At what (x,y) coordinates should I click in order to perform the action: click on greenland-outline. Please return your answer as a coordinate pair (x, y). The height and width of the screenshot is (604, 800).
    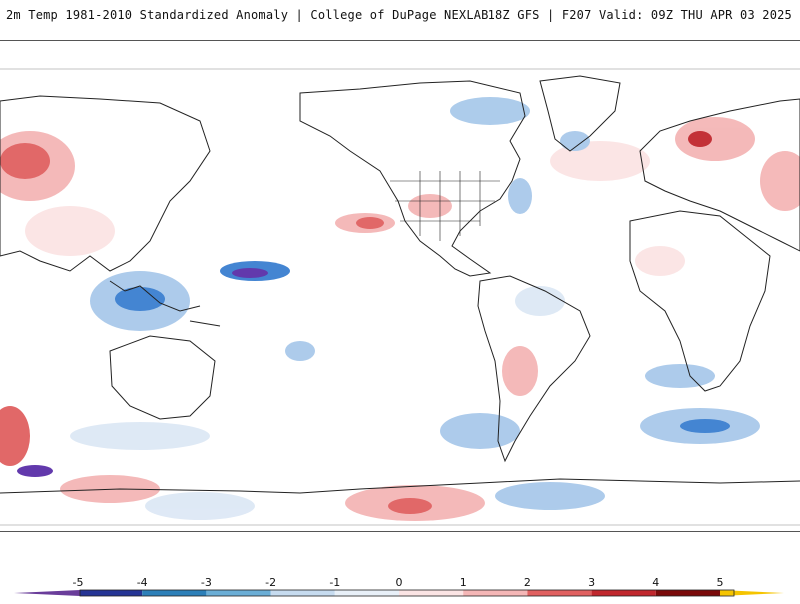
    Looking at the image, I should click on (580, 113).